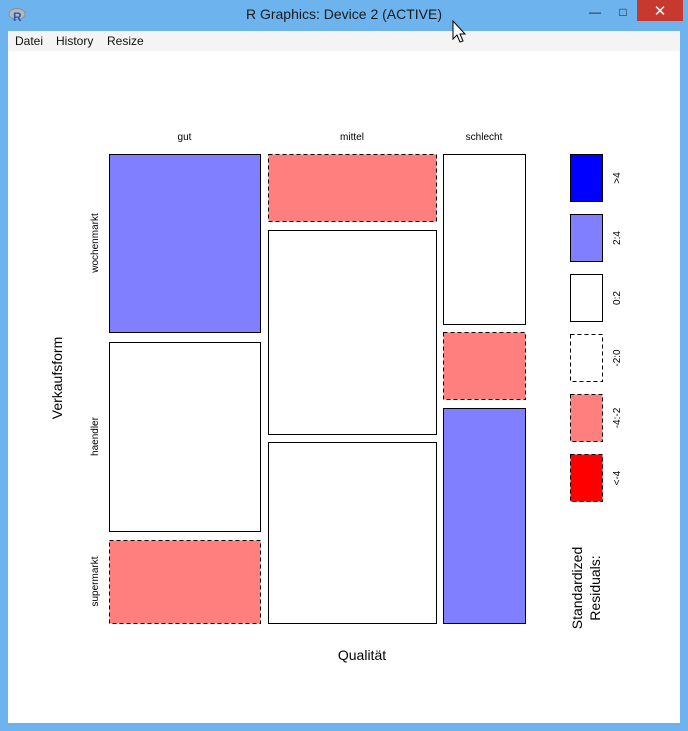 This screenshot has height=731, width=688. Describe the element at coordinates (595, 587) in the screenshot. I see `legend-title-line2: Residuals:` at that location.